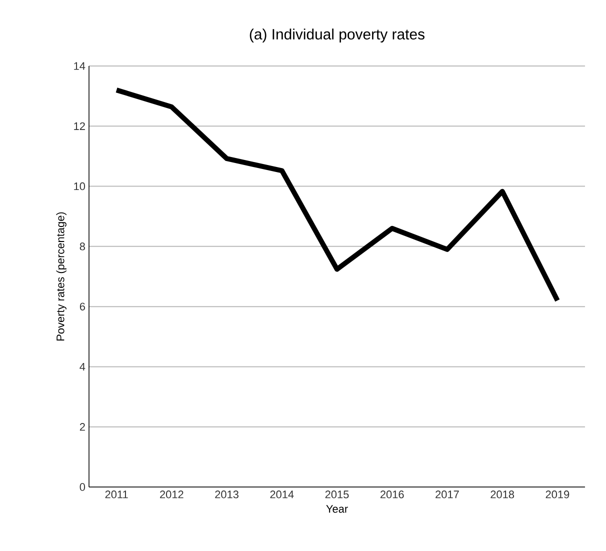 The height and width of the screenshot is (551, 606). I want to click on x-tick-label: 2015, so click(337, 494).